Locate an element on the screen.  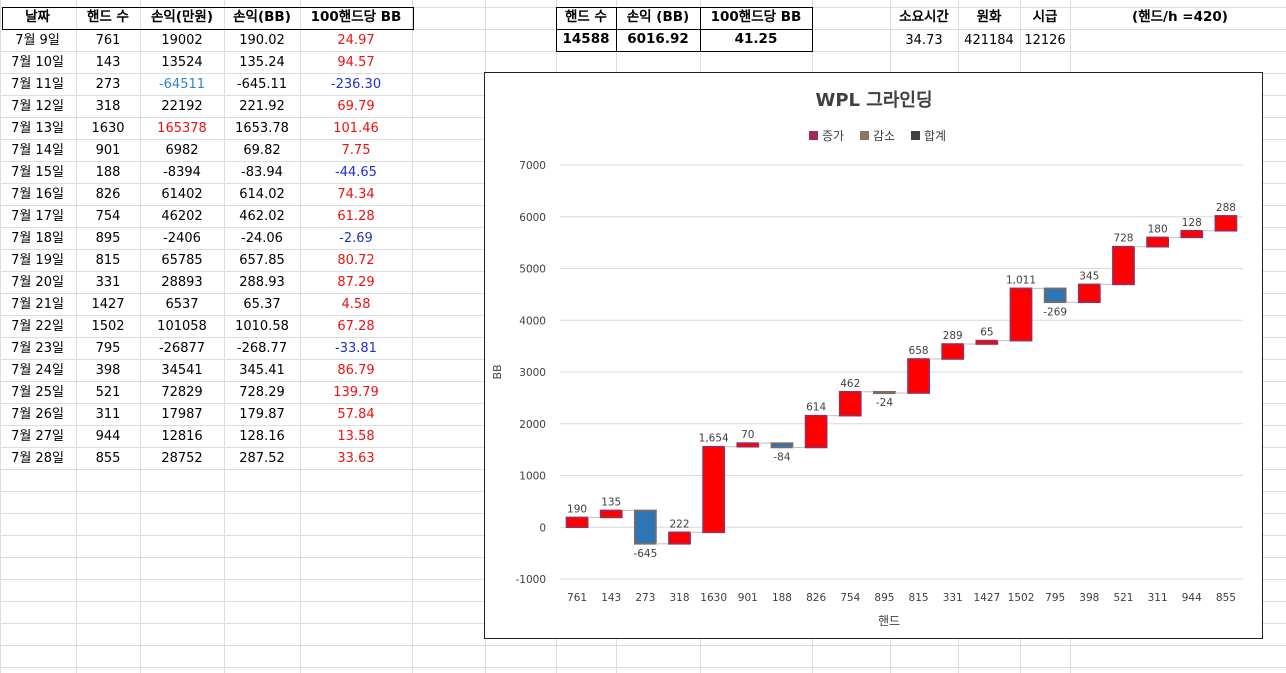
table-cell-bb-per-100: 74.34 is located at coordinates (356, 194).